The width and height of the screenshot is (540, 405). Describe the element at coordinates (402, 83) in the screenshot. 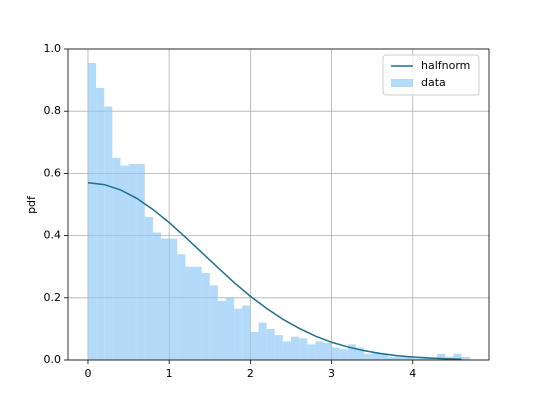

I see `legend-swatch` at that location.